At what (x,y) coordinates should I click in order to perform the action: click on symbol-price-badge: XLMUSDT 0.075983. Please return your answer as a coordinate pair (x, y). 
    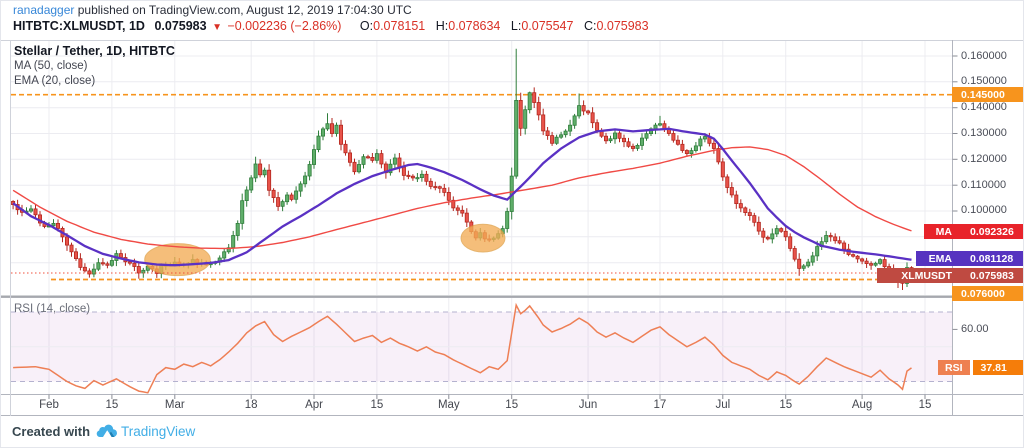
    Looking at the image, I should click on (950, 275).